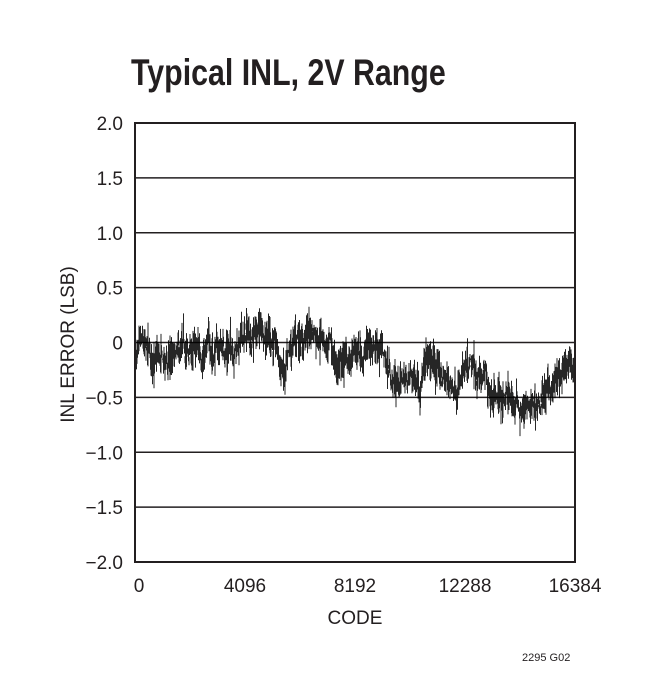 The height and width of the screenshot is (682, 665). What do you see at coordinates (110, 289) in the screenshot?
I see `y-tick-label: 0.5` at bounding box center [110, 289].